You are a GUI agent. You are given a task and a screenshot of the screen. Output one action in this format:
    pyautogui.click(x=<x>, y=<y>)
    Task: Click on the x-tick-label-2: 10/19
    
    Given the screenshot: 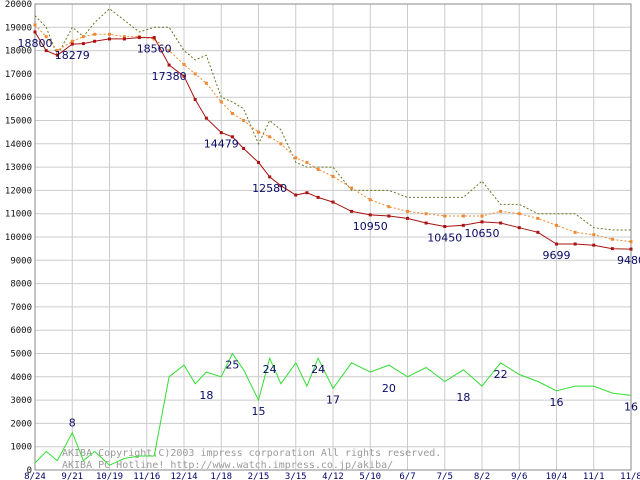 What is the action you would take?
    pyautogui.click(x=109, y=476)
    